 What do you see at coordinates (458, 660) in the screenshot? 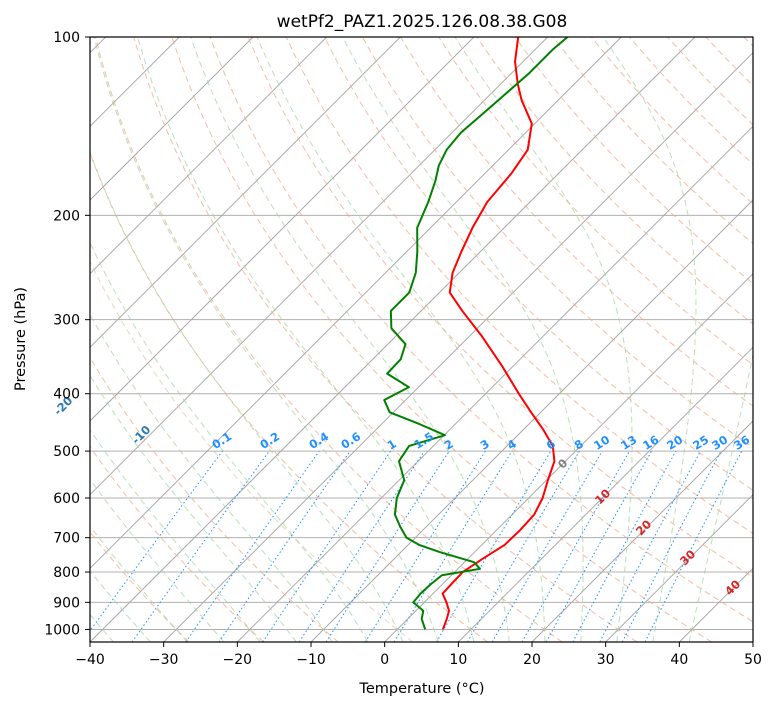
I see `x-tick-label: 10` at bounding box center [458, 660].